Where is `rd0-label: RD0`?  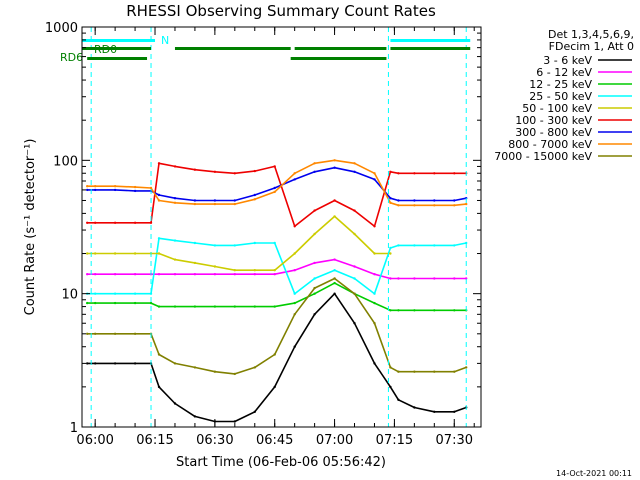
rd0-label: RD0 is located at coordinates (105, 49).